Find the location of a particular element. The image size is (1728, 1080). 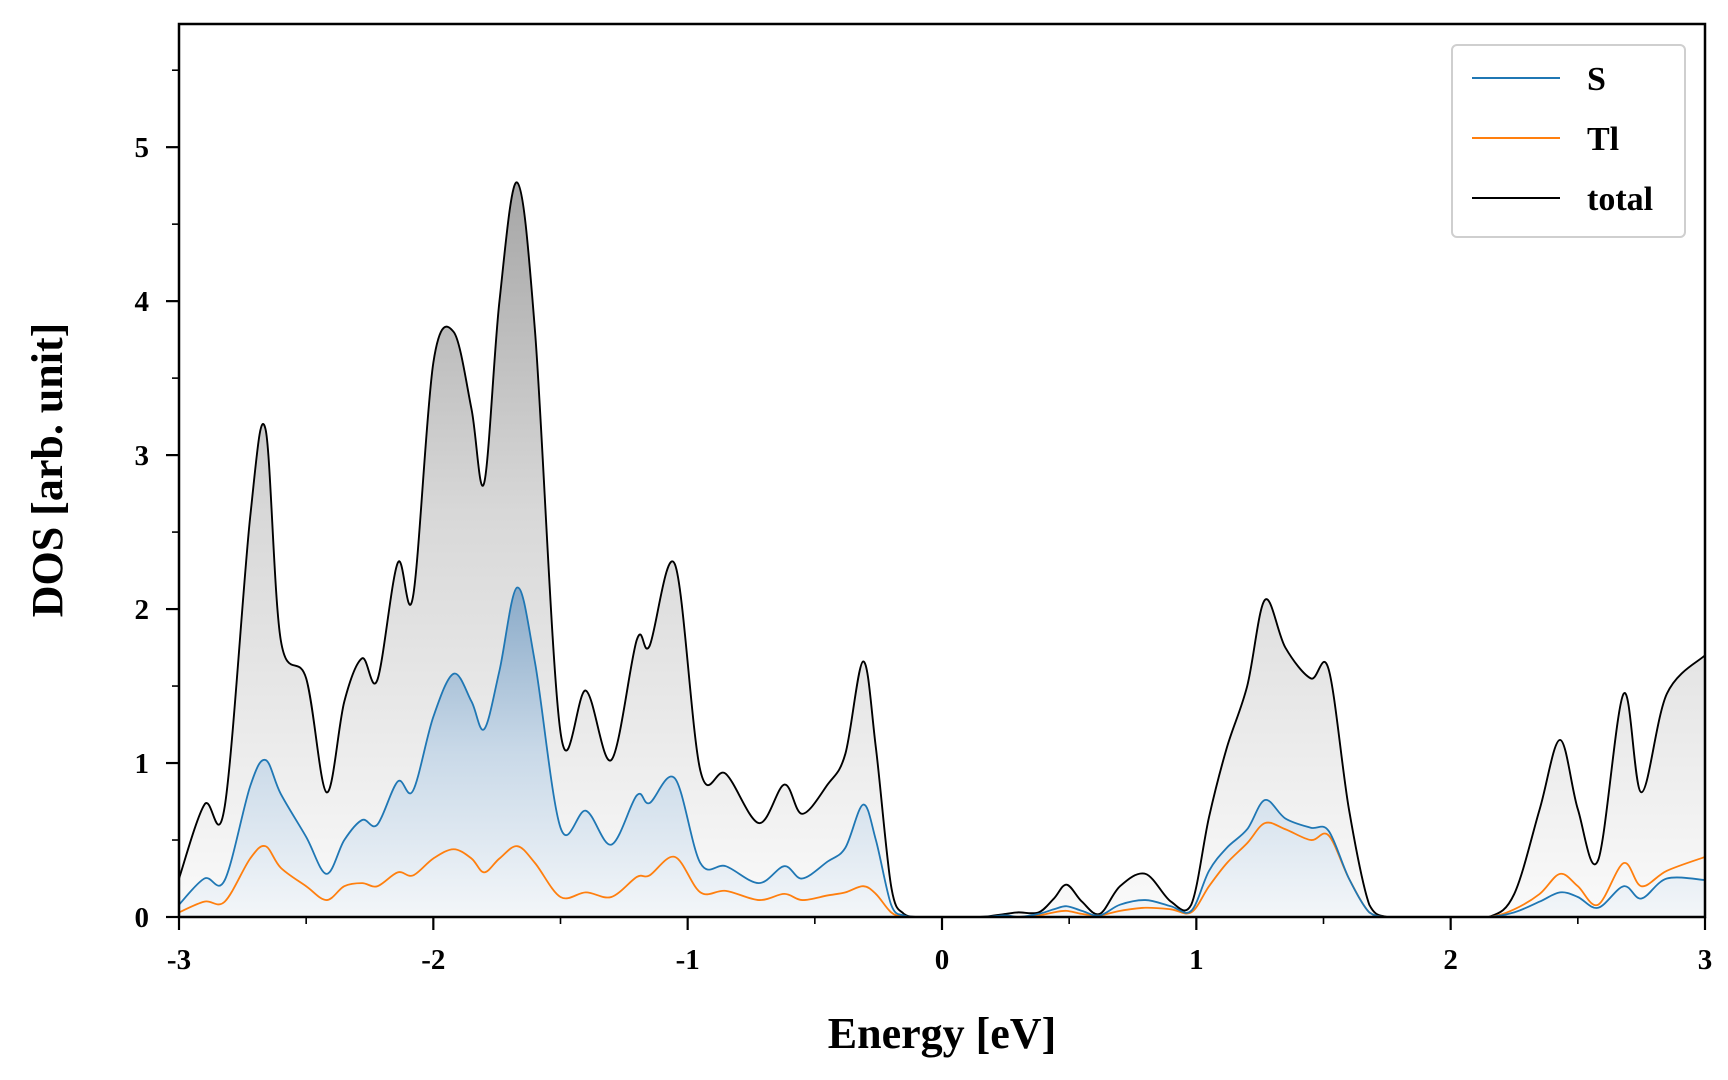

x-tick-label: 0 is located at coordinates (942, 960).